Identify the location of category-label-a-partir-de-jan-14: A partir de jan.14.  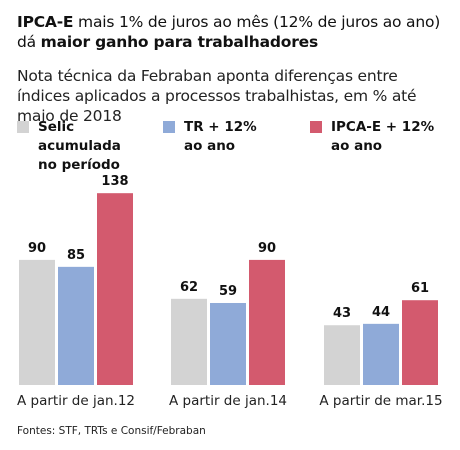
(228, 401).